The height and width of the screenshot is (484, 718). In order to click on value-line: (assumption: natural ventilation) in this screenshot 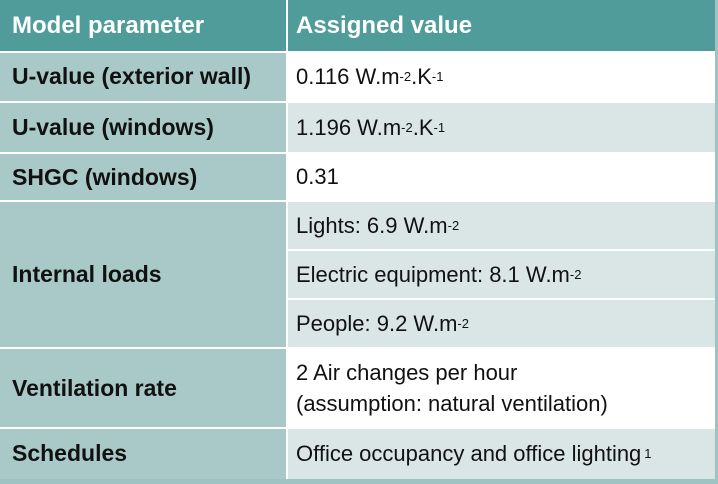, I will do `click(452, 403)`.